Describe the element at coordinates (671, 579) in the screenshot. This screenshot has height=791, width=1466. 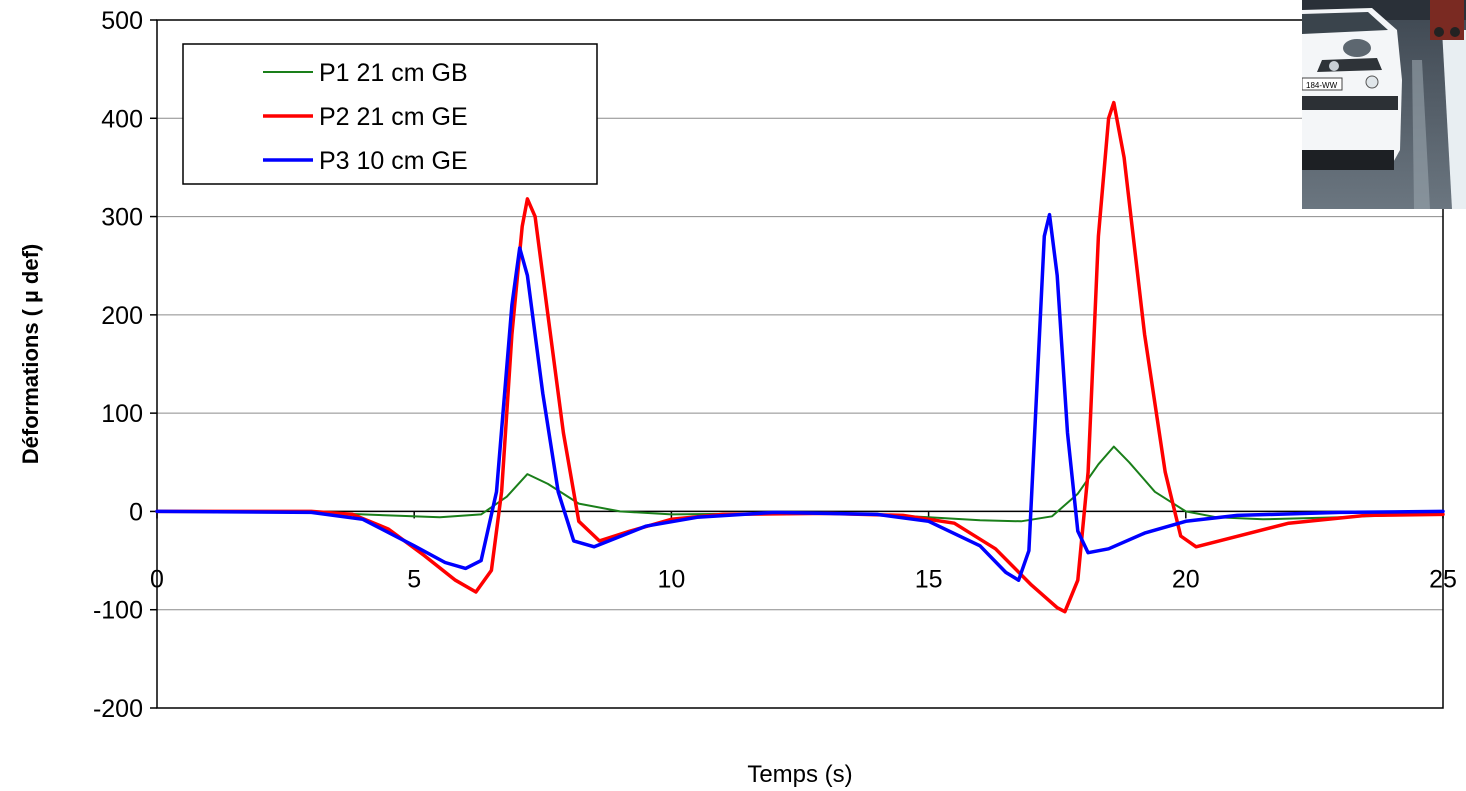
I see `x-tick-label: 10` at that location.